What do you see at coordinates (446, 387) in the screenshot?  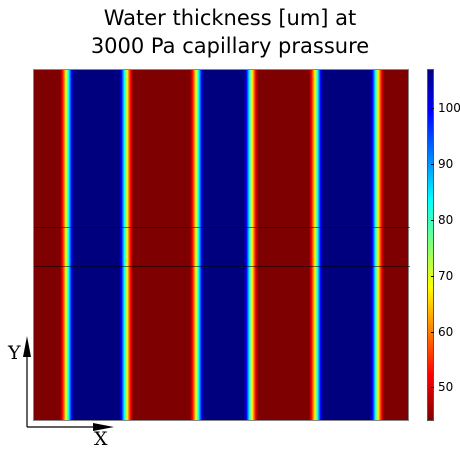 I see `colorbar-tick-label: 50` at bounding box center [446, 387].